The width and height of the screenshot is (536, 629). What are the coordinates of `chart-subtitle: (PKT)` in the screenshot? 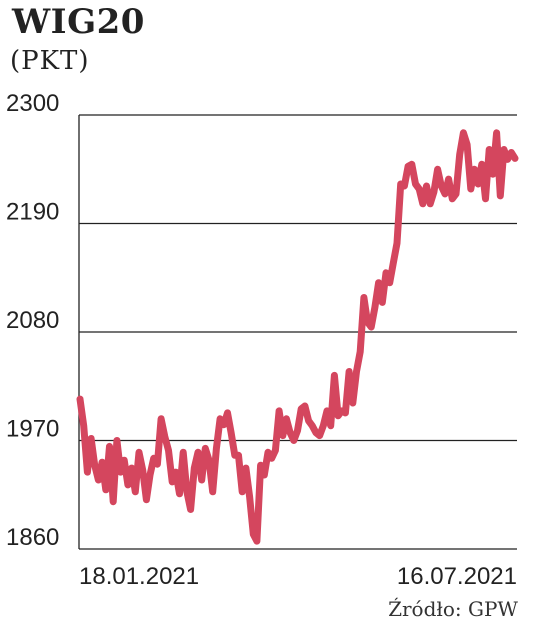 It's located at (50, 61).